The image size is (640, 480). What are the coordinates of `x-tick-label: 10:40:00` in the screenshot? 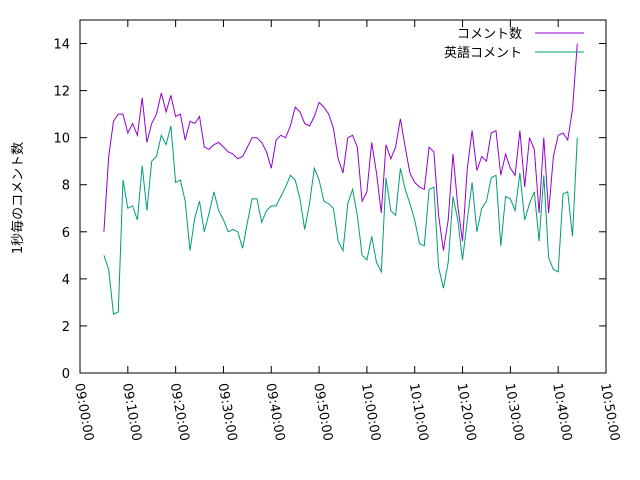 It's located at (561, 412).